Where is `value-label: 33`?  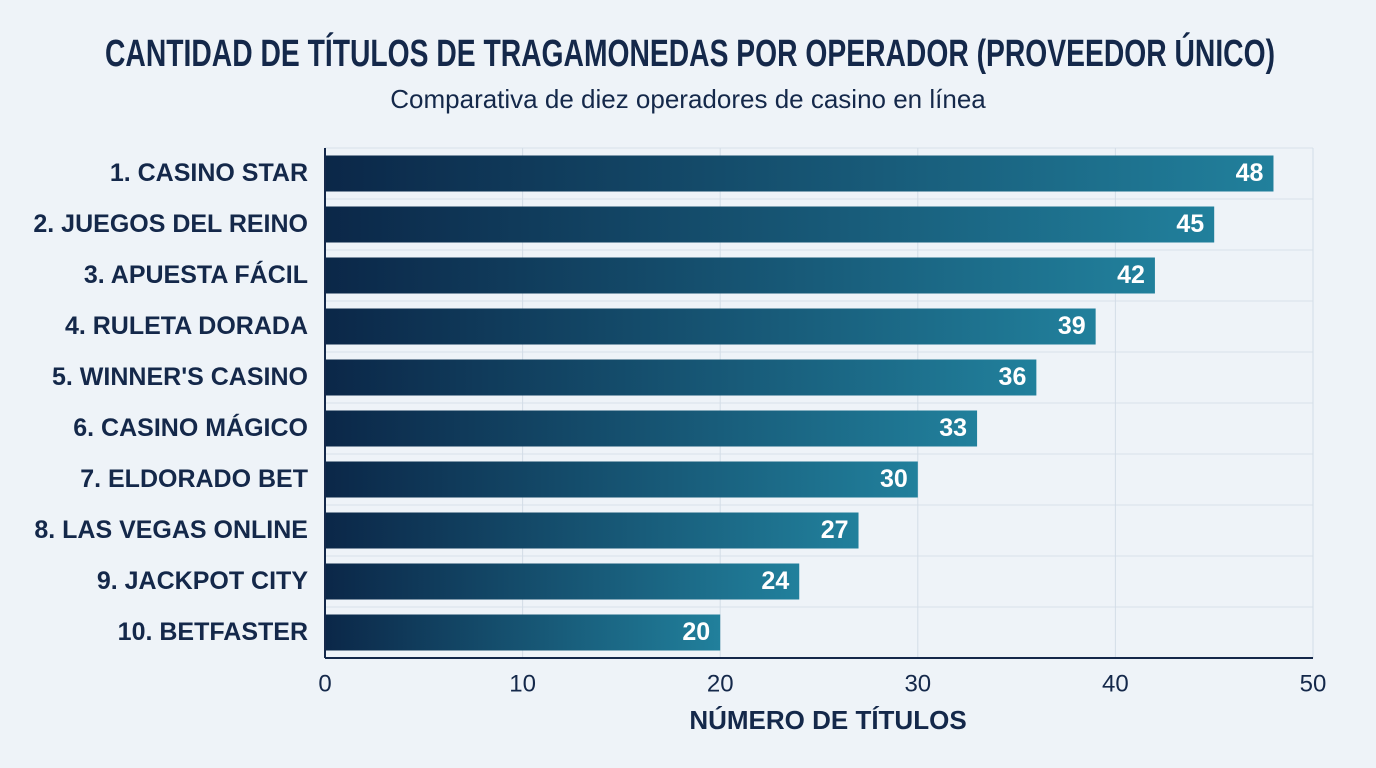
value-label: 33 is located at coordinates (953, 428).